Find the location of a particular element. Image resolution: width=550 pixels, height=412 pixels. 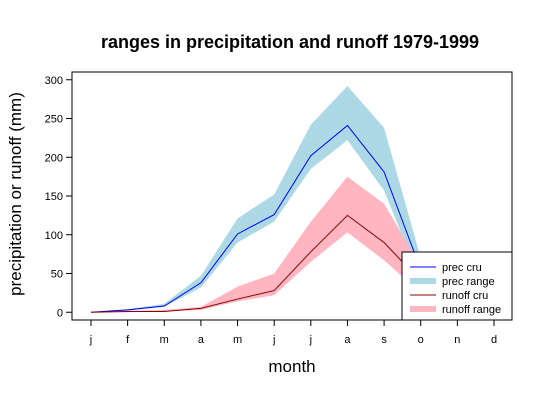

y-tick-label: 0 is located at coordinates (60, 313).